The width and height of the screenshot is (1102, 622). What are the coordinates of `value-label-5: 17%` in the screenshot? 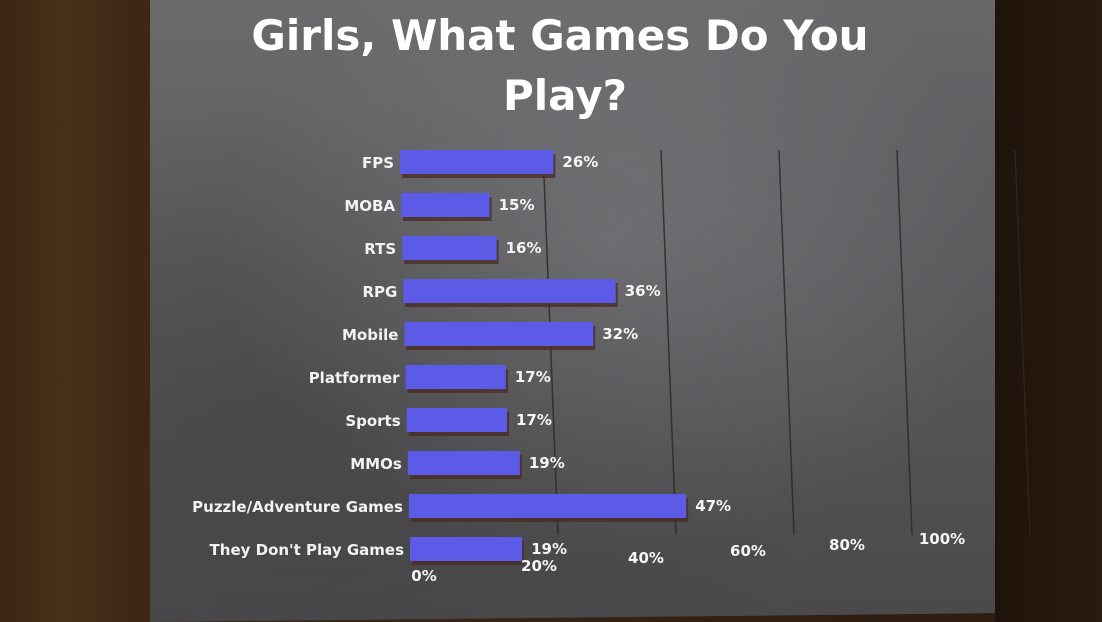 It's located at (533, 377).